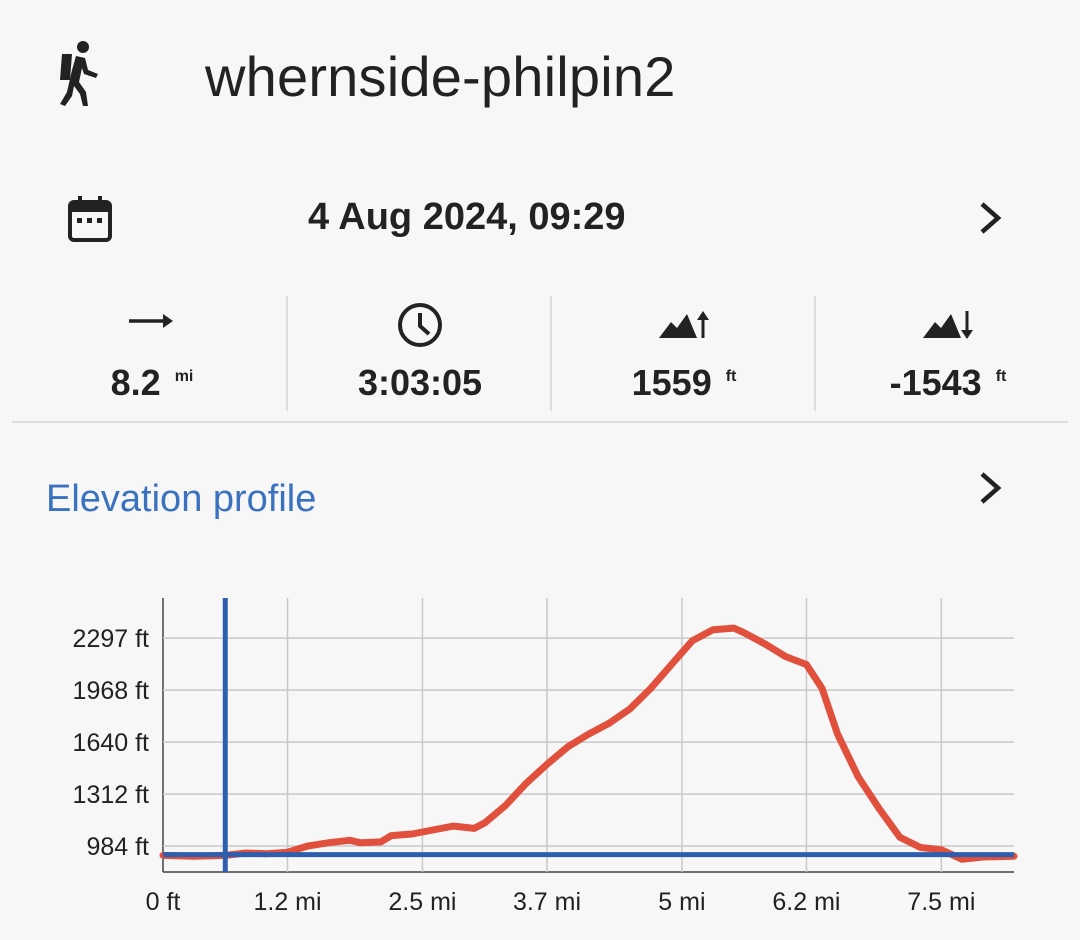 Image resolution: width=1080 pixels, height=940 pixels. What do you see at coordinates (540, 422) in the screenshot?
I see `section-divider` at bounding box center [540, 422].